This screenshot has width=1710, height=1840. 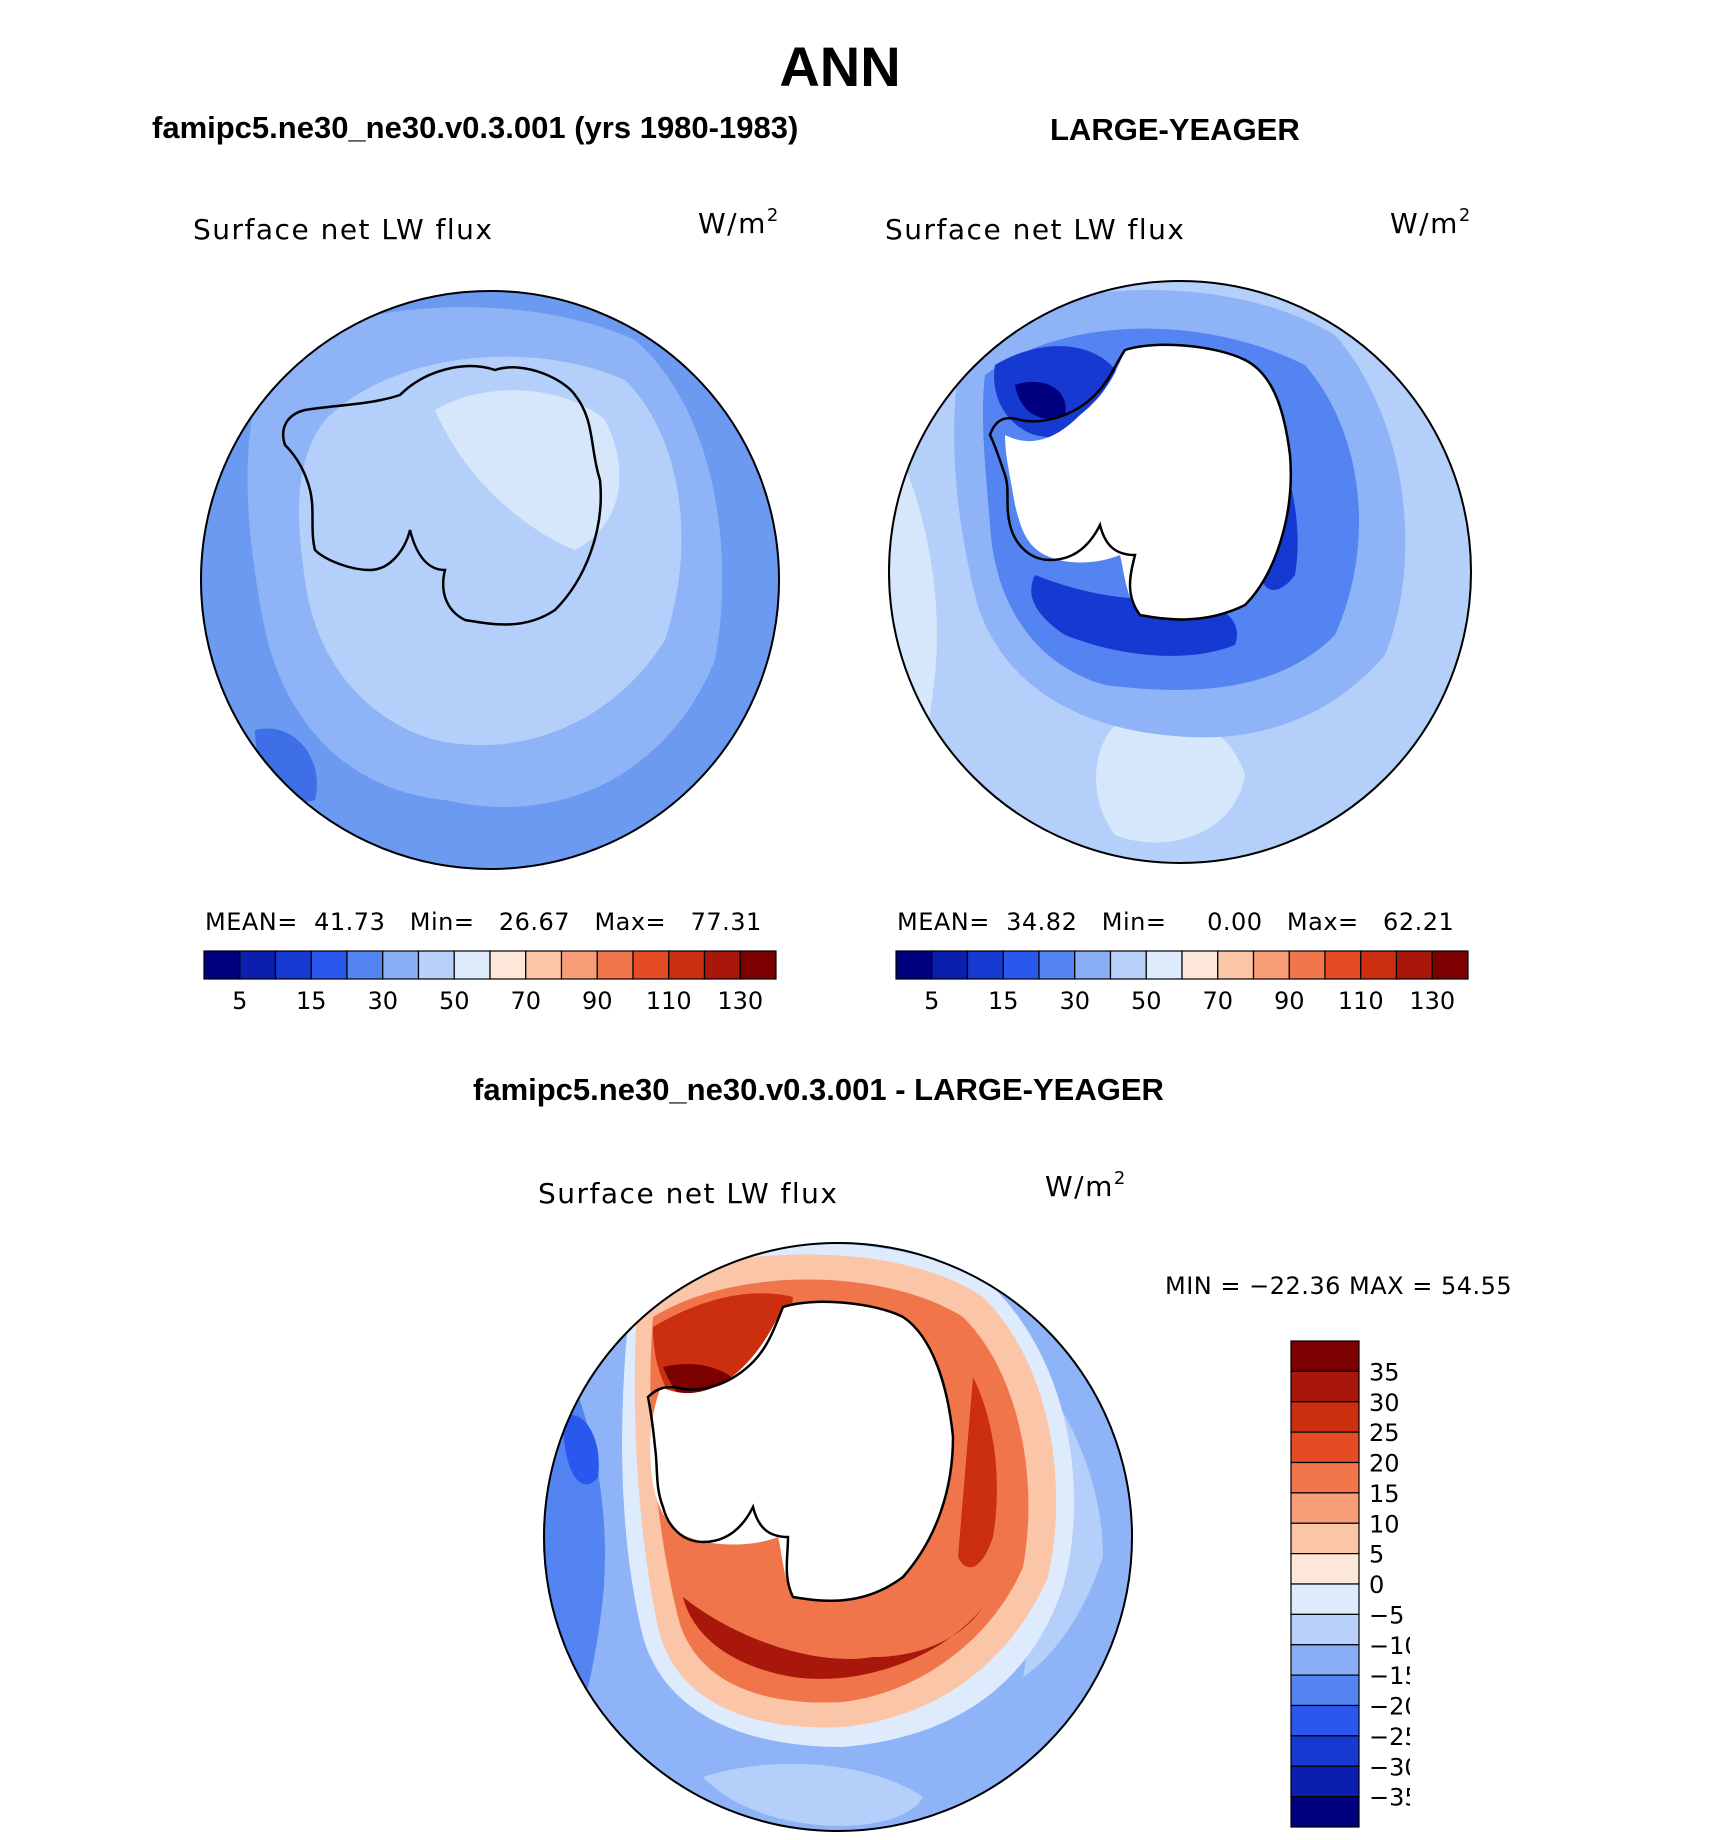 I want to click on diff-polar-map, so click(x=838, y=1537).